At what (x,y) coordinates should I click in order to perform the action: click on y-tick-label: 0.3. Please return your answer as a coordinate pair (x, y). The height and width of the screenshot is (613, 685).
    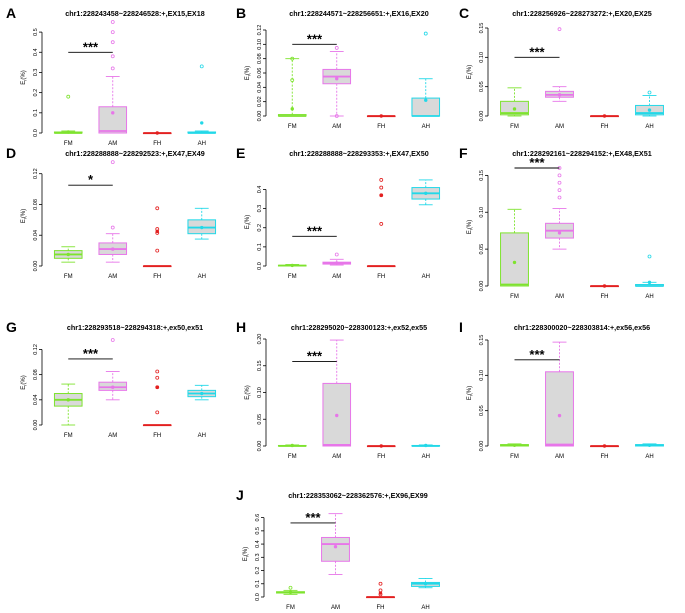
    Looking at the image, I should click on (36, 73).